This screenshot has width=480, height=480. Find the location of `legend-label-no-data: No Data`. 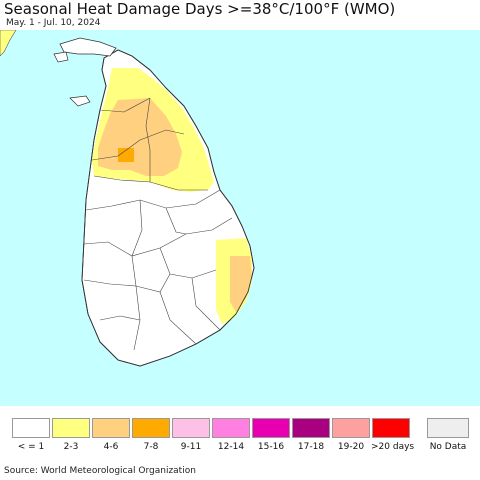

legend-label-no-data: No Data is located at coordinates (448, 447).